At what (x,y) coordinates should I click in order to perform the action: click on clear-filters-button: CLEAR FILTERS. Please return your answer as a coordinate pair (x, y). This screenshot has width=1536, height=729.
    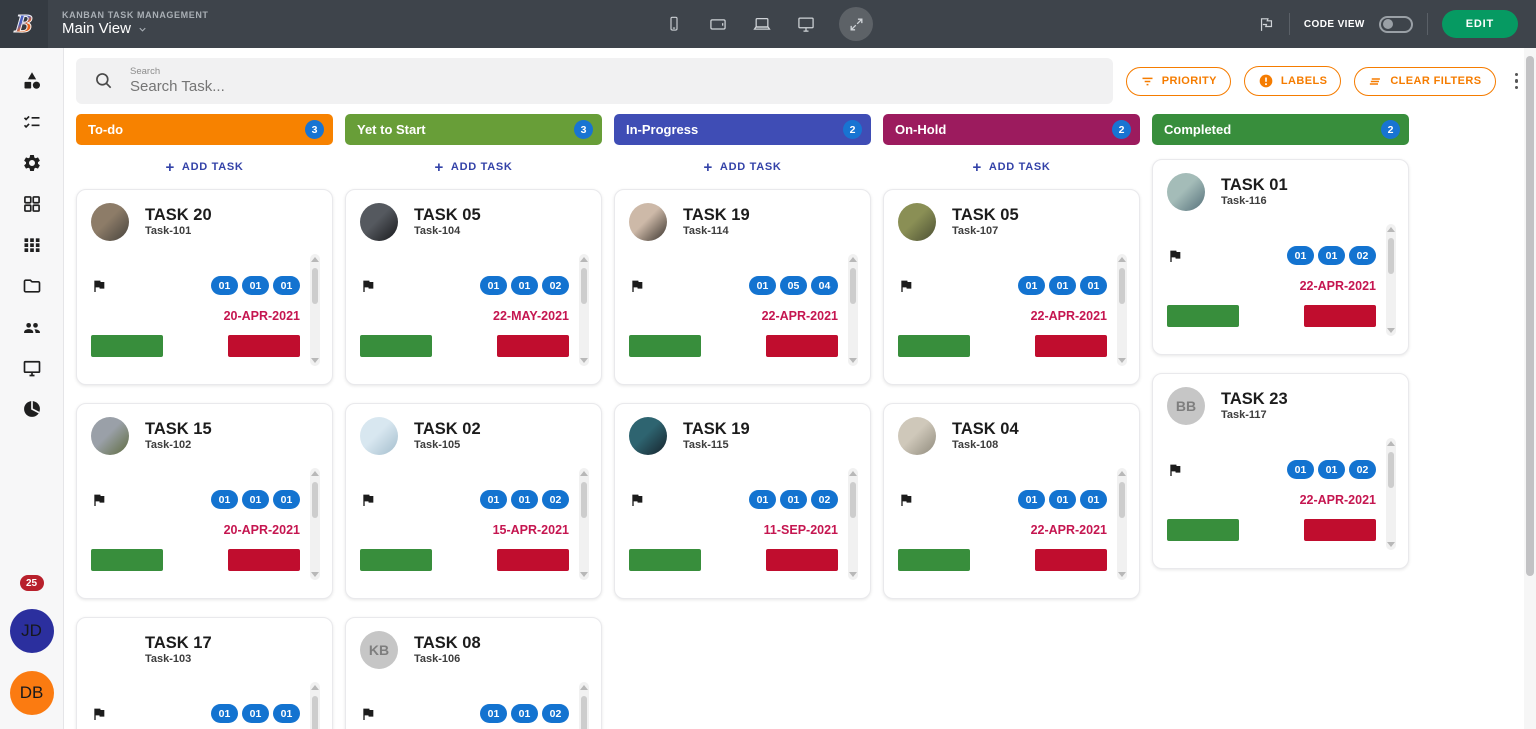
    Looking at the image, I should click on (1425, 81).